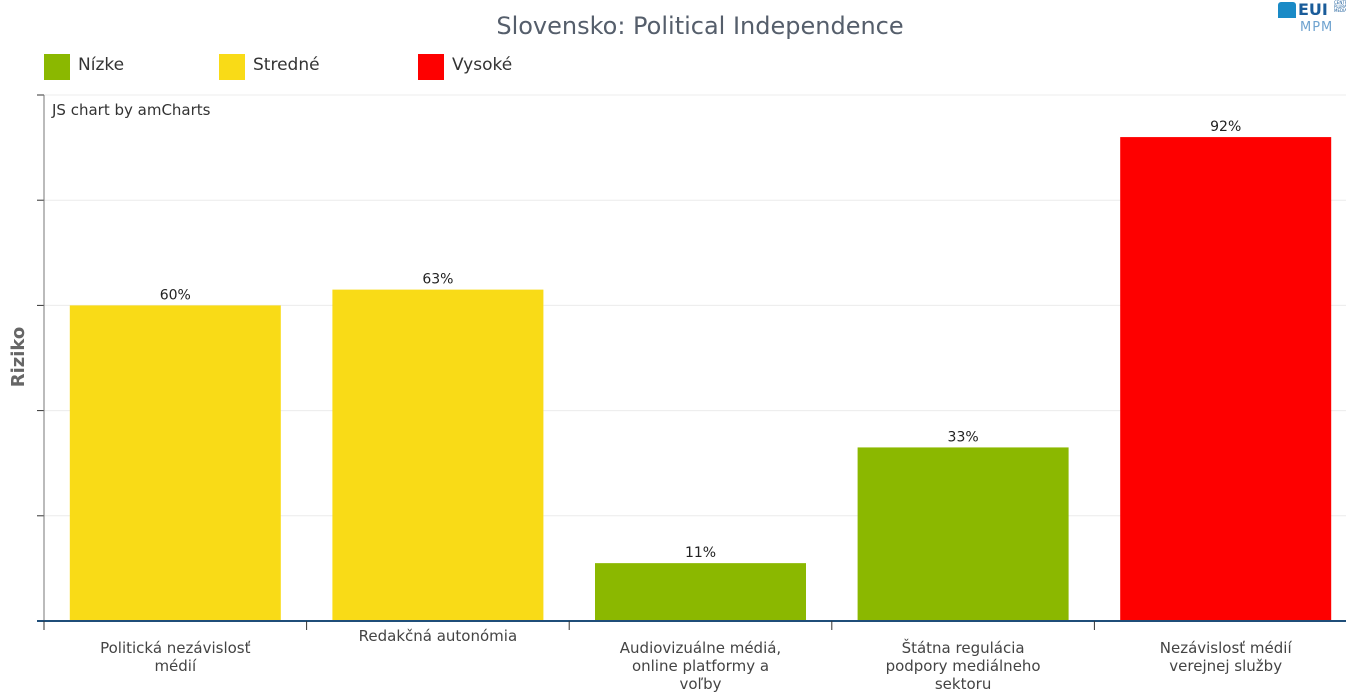 This screenshot has width=1346, height=692. I want to click on x-tick-label: verejnej služby, so click(1225, 666).